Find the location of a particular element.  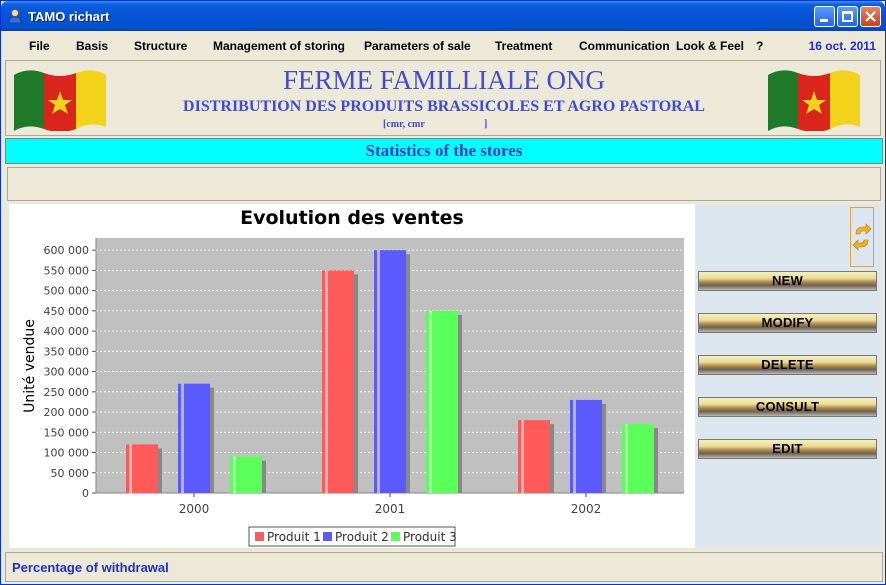

close-icon is located at coordinates (870, 16).